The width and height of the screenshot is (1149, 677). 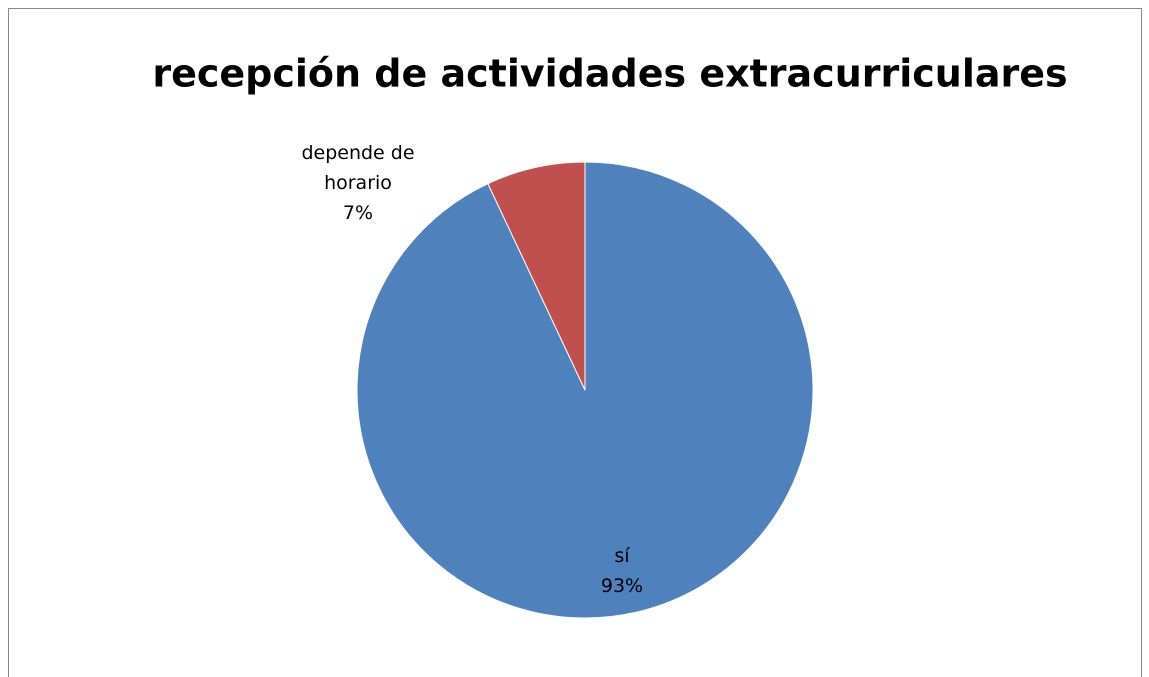 I want to click on pie-slice, so click(x=536, y=276).